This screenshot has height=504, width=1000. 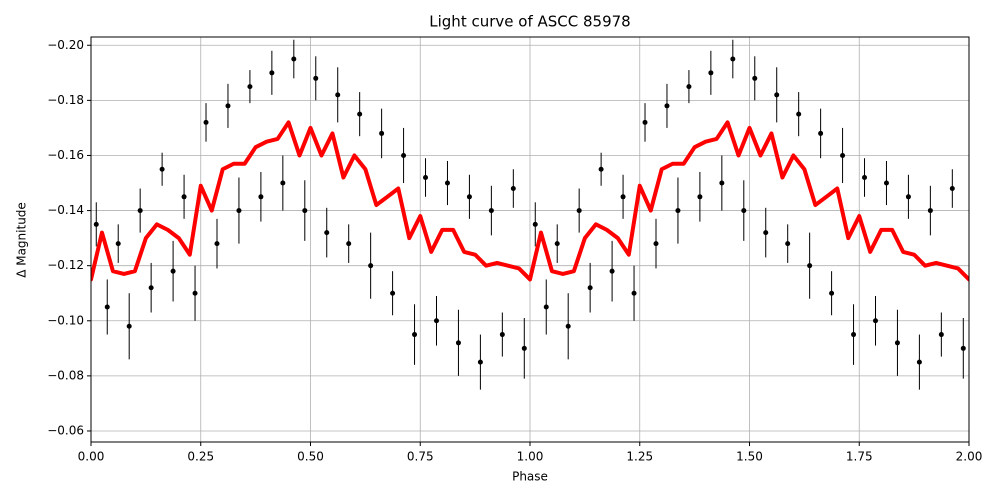 What do you see at coordinates (65, 100) in the screenshot?
I see `y-tick-label: −0.18` at bounding box center [65, 100].